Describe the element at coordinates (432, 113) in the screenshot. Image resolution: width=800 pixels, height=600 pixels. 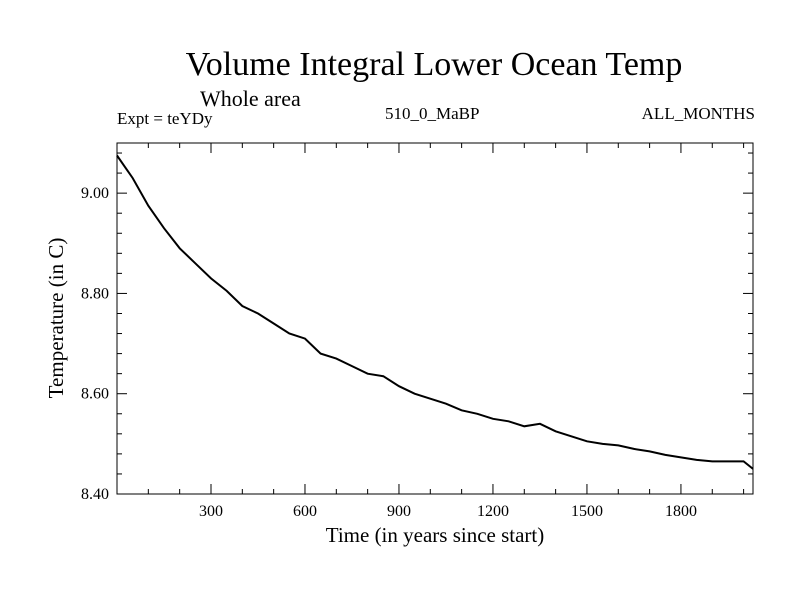
I see `run-label: 510_0_MaBP` at that location.